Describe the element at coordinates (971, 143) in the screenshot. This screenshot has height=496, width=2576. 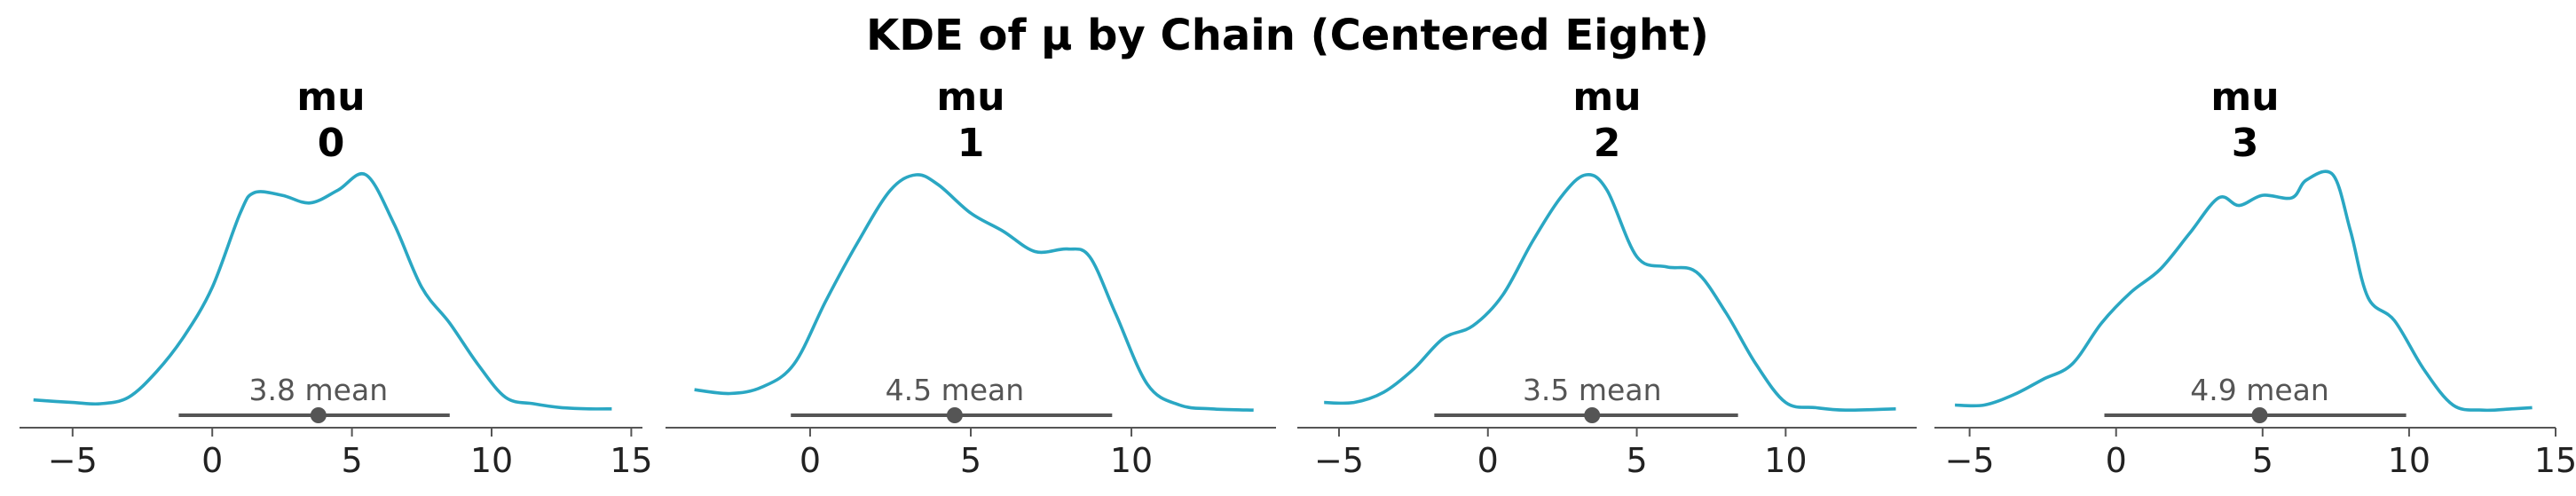
I see `panel-title-chain: 1` at that location.